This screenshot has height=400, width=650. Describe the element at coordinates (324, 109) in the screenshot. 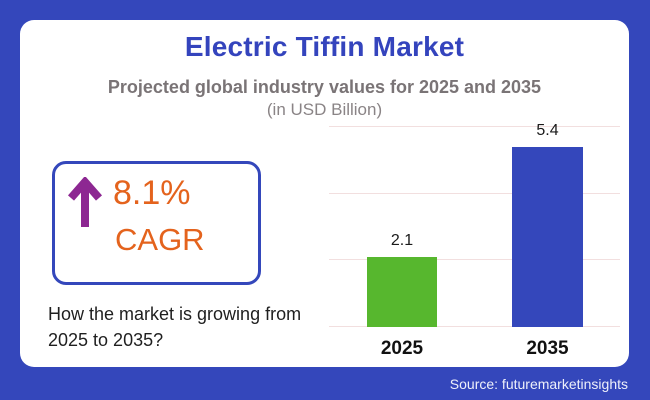

I see `unit-note: (in USD Billion)` at that location.